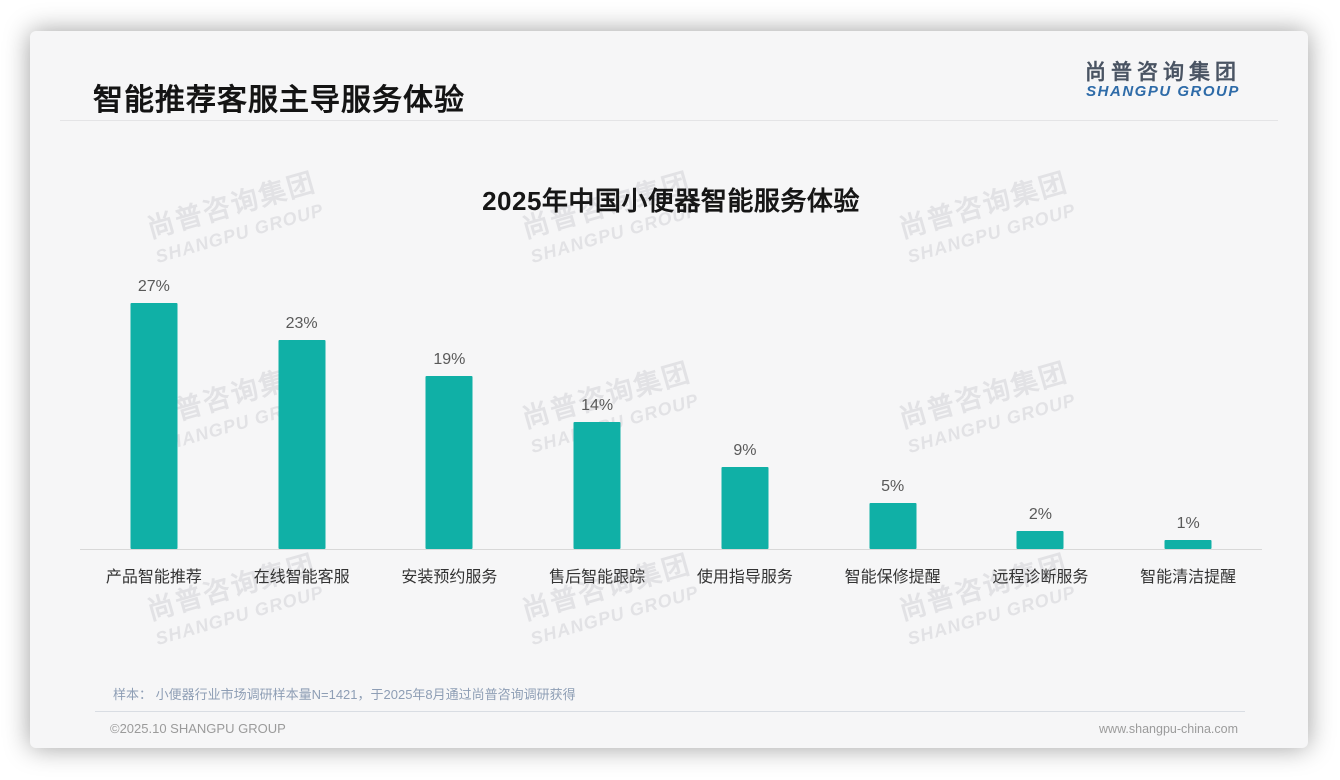 Image resolution: width=1340 pixels, height=780 pixels. What do you see at coordinates (449, 577) in the screenshot?
I see `category-label: 安装预约服务` at bounding box center [449, 577].